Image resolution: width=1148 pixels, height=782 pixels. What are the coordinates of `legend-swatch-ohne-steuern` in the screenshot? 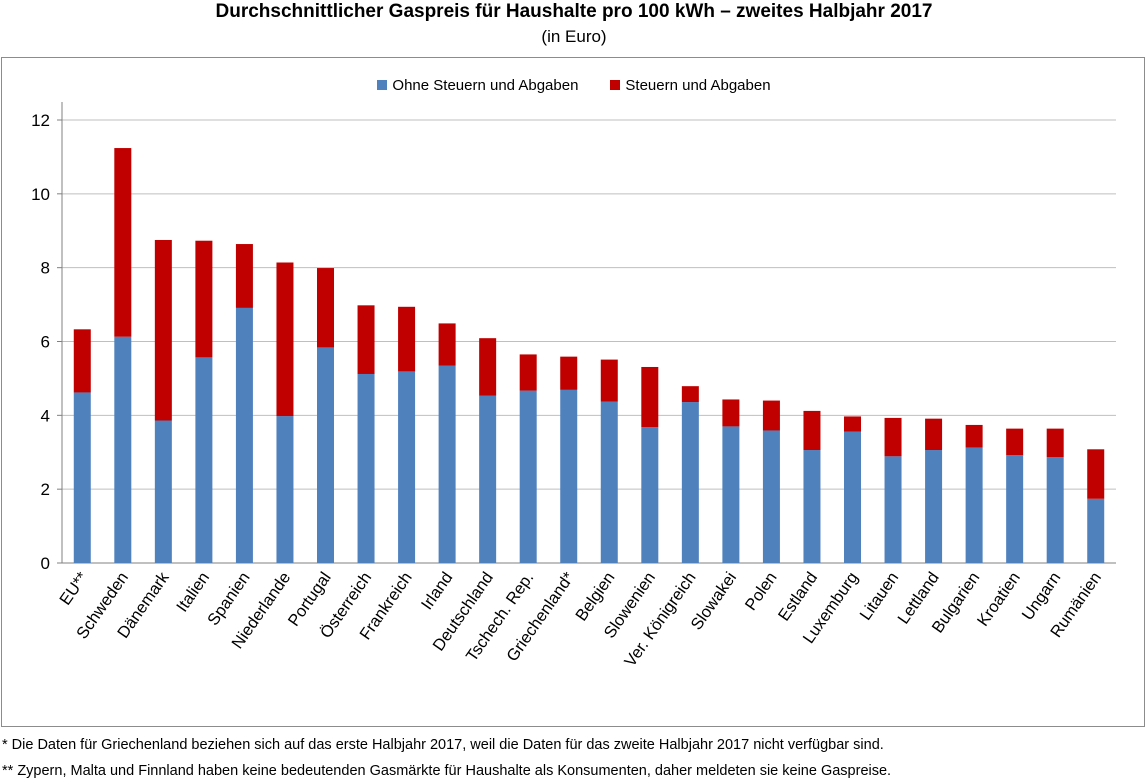 It's located at (382, 85).